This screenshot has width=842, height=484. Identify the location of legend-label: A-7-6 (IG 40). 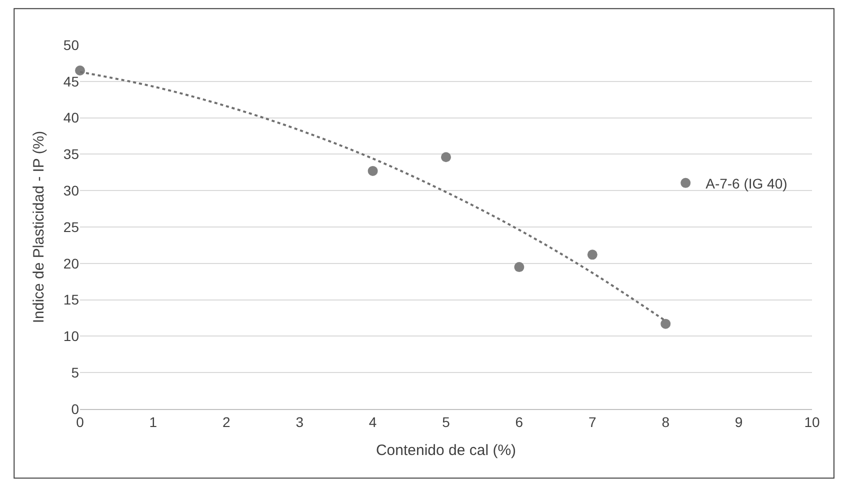
(747, 183).